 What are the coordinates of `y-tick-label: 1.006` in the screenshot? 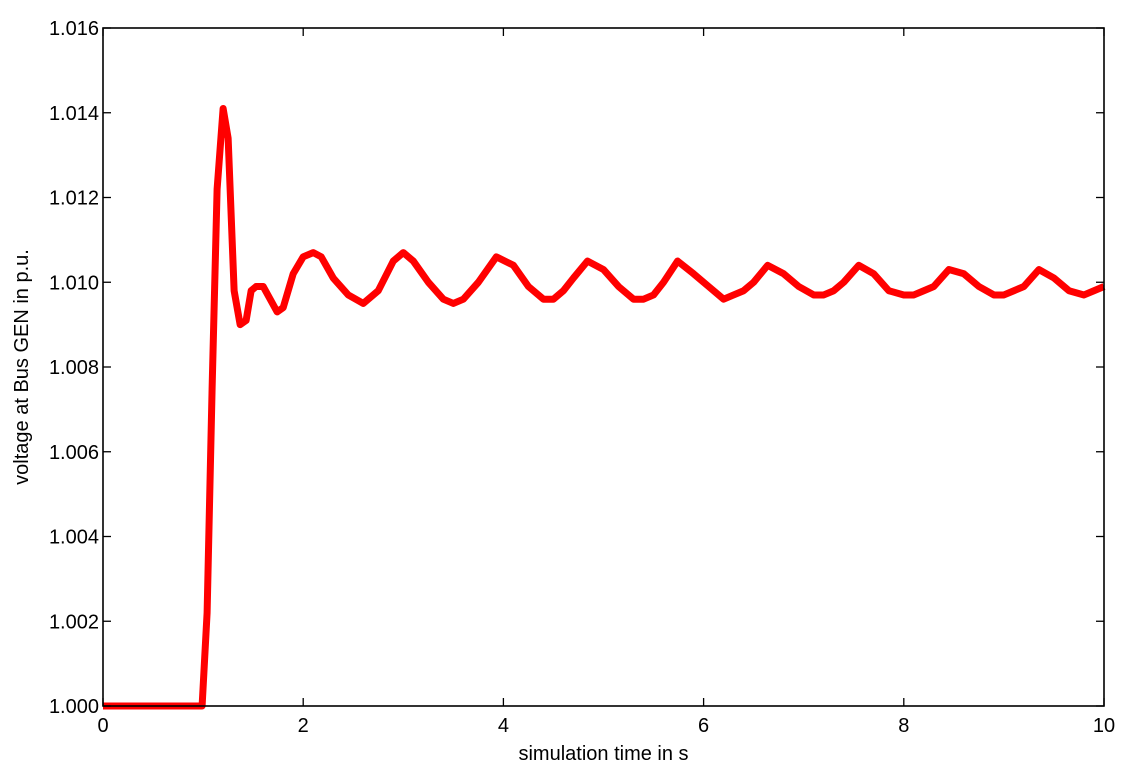 It's located at (74, 453).